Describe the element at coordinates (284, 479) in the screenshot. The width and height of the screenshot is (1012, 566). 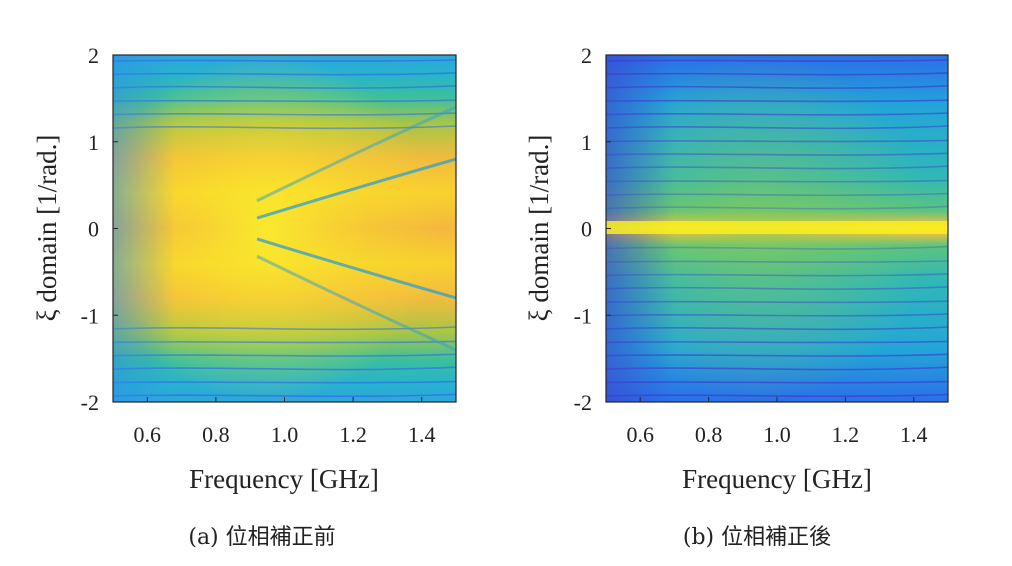
I see `xlabel-a: Frequency [GHz]` at that location.